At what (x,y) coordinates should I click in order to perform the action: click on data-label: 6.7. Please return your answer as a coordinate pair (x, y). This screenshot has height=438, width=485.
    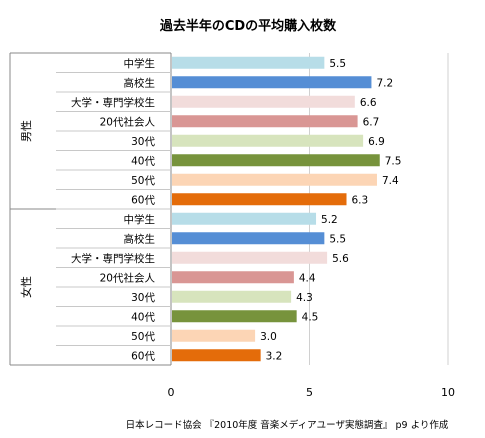
    Looking at the image, I should click on (371, 122).